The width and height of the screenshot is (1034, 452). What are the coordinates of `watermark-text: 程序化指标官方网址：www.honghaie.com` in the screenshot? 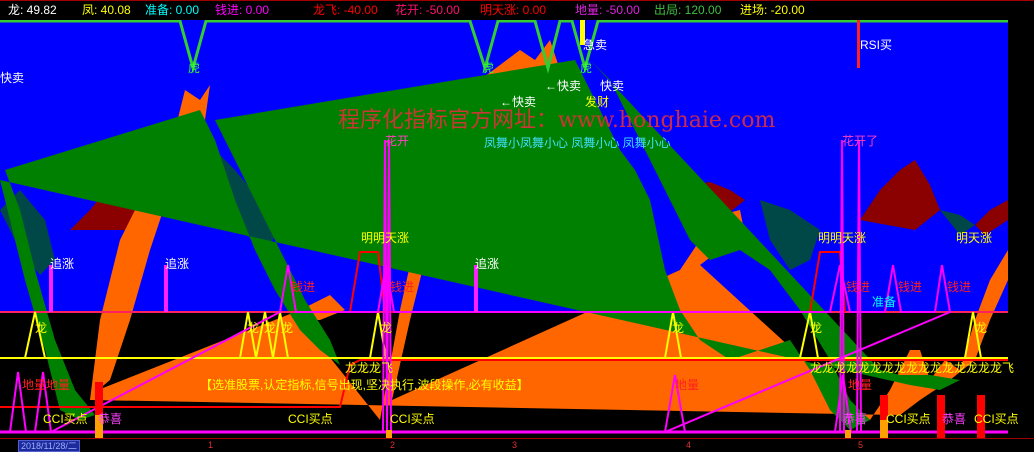 It's located at (557, 120).